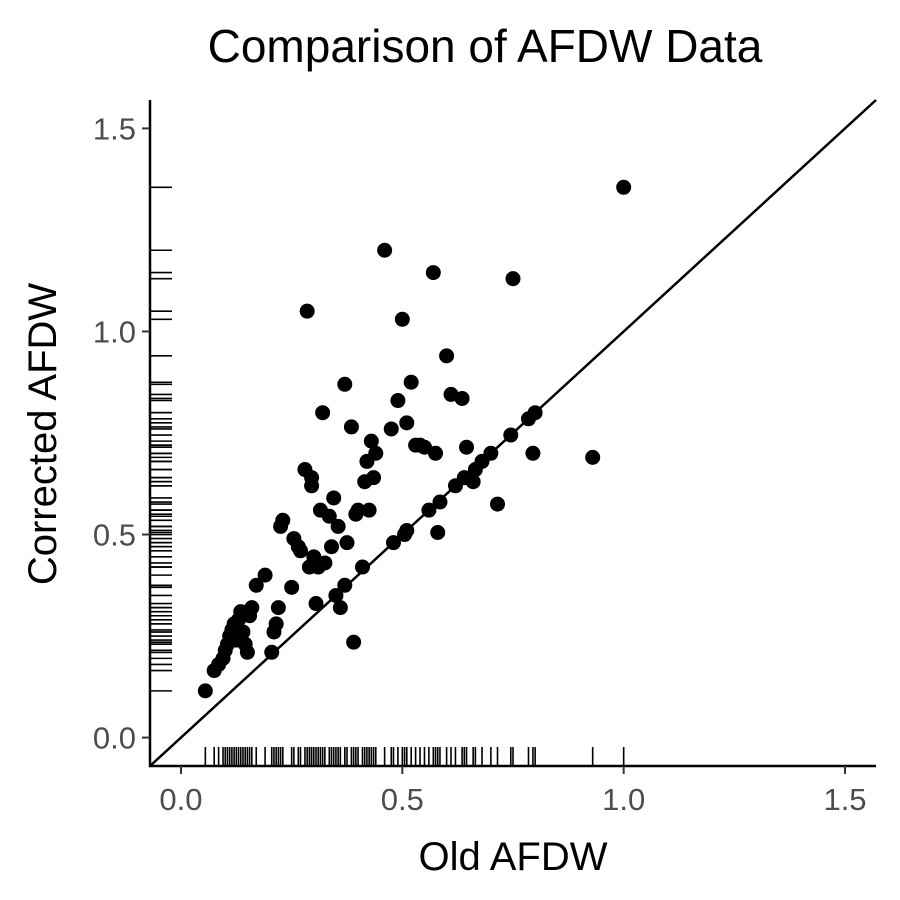  Describe the element at coordinates (623, 799) in the screenshot. I see `x-tick-label: 1.0` at that location.